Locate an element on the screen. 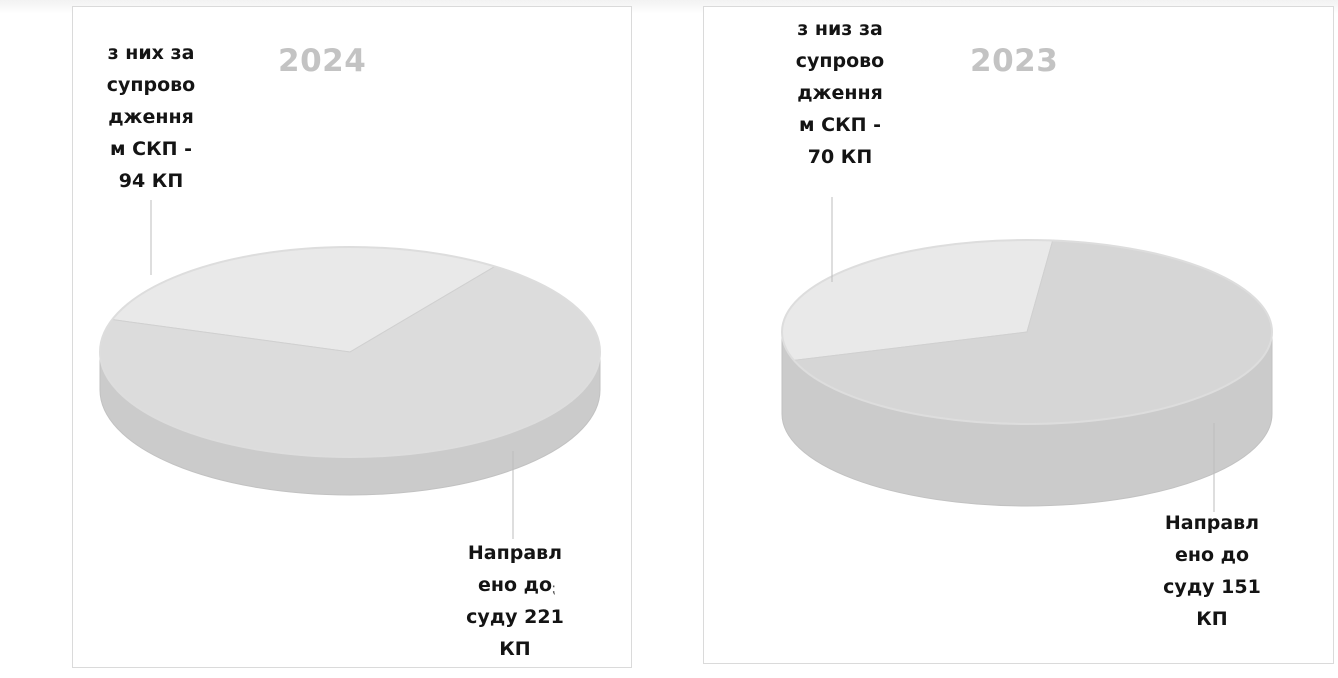 This screenshot has height=678, width=1338. chart-title-2024: 2024 is located at coordinates (322, 61).